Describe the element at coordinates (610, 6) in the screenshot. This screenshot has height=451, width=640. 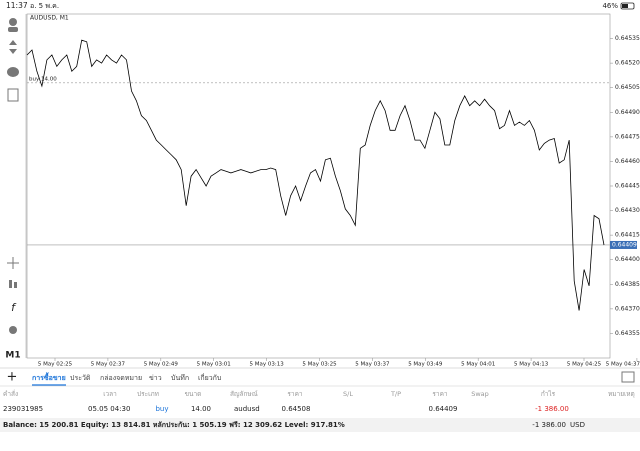
I see `battery-text: 46%` at that location.